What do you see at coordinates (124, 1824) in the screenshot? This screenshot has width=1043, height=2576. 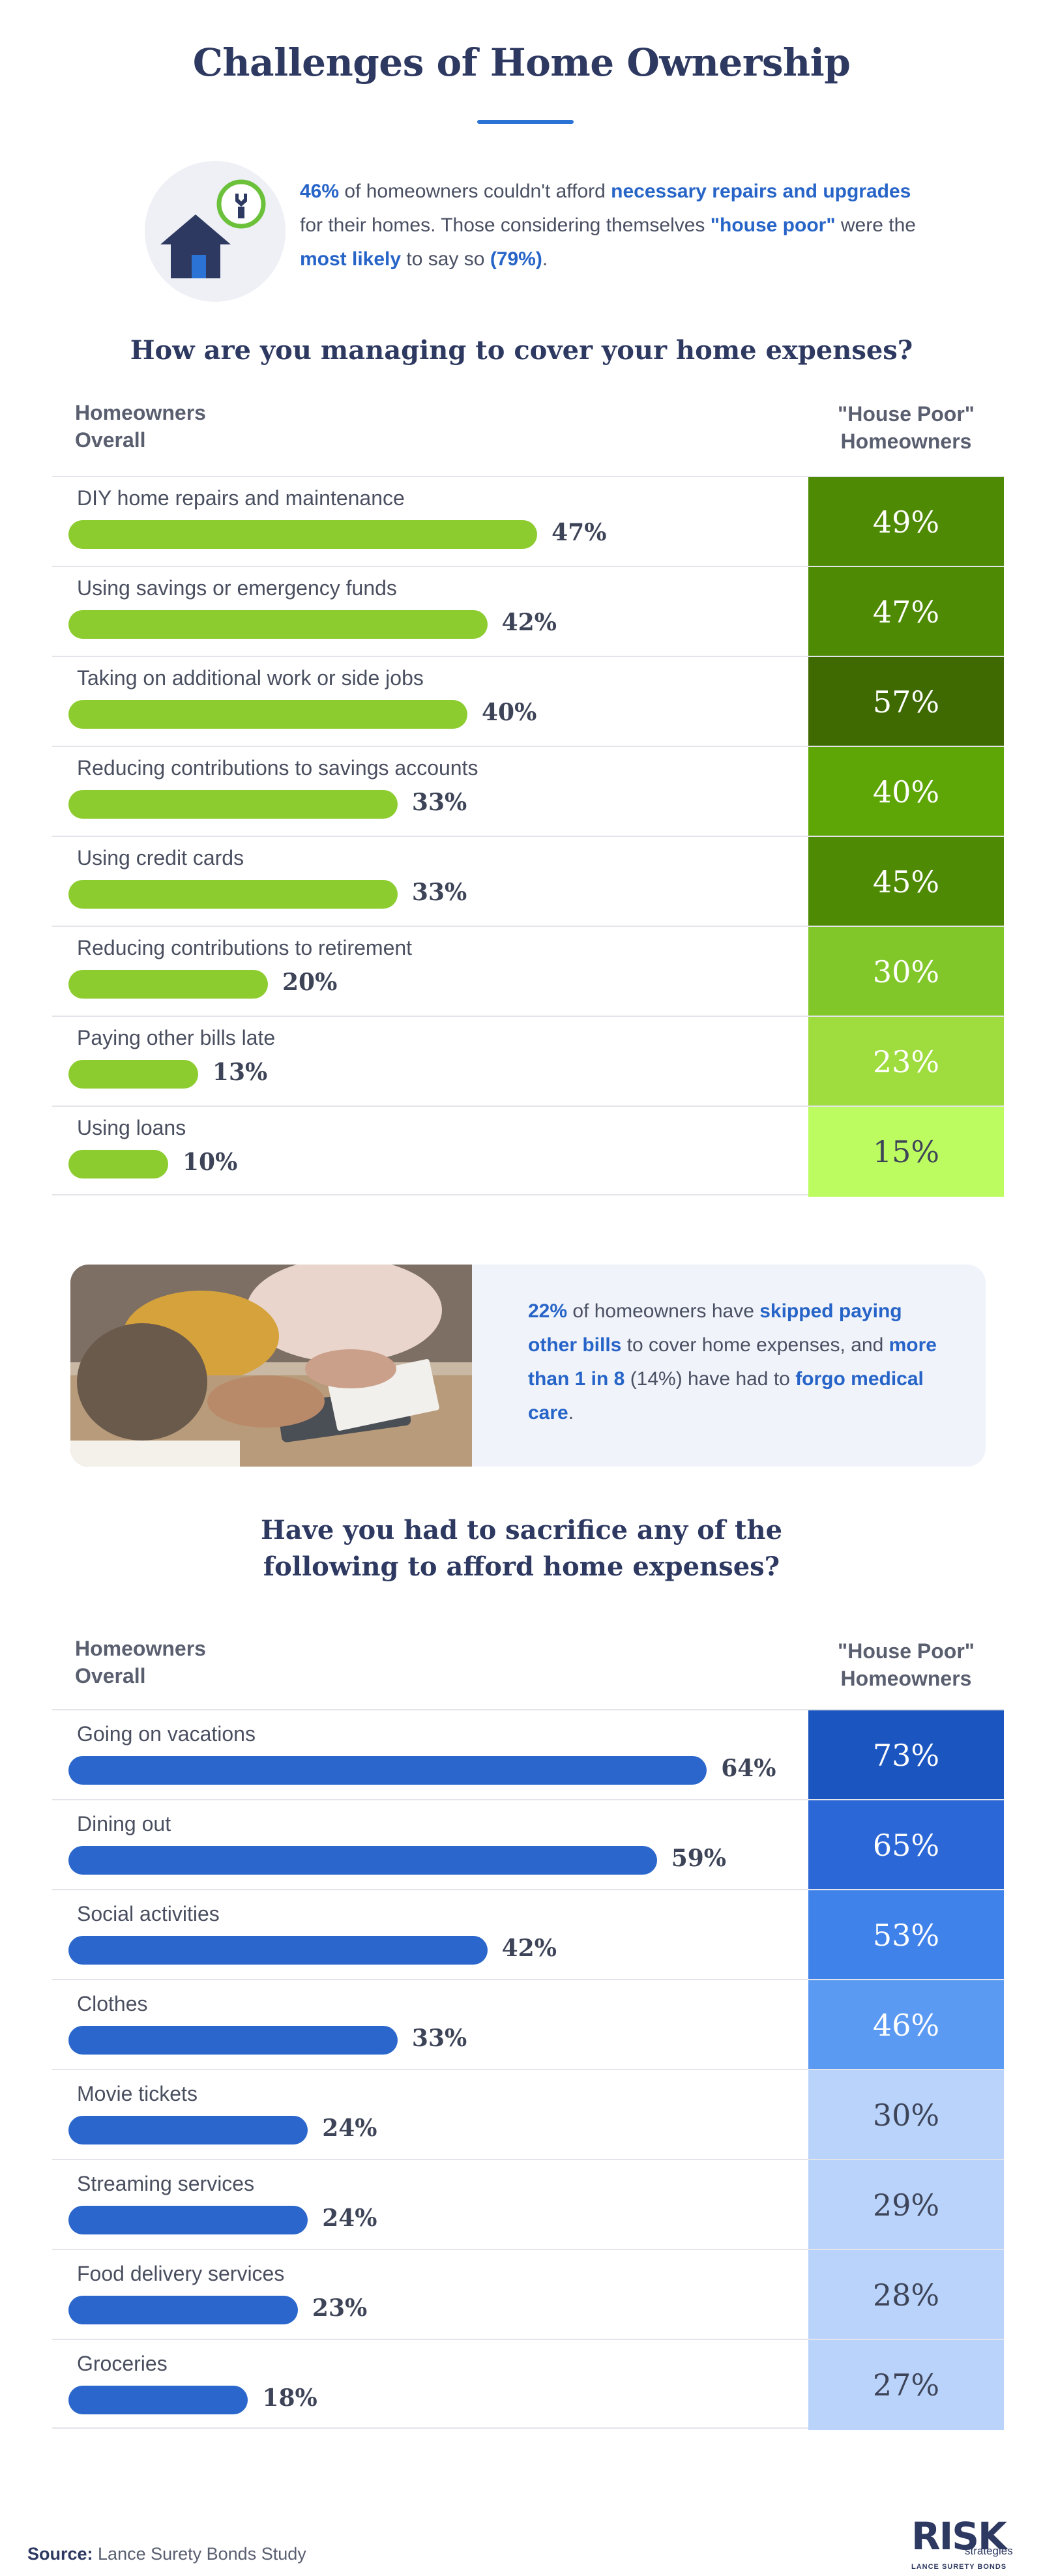 I see `category-label: Dining out` at bounding box center [124, 1824].